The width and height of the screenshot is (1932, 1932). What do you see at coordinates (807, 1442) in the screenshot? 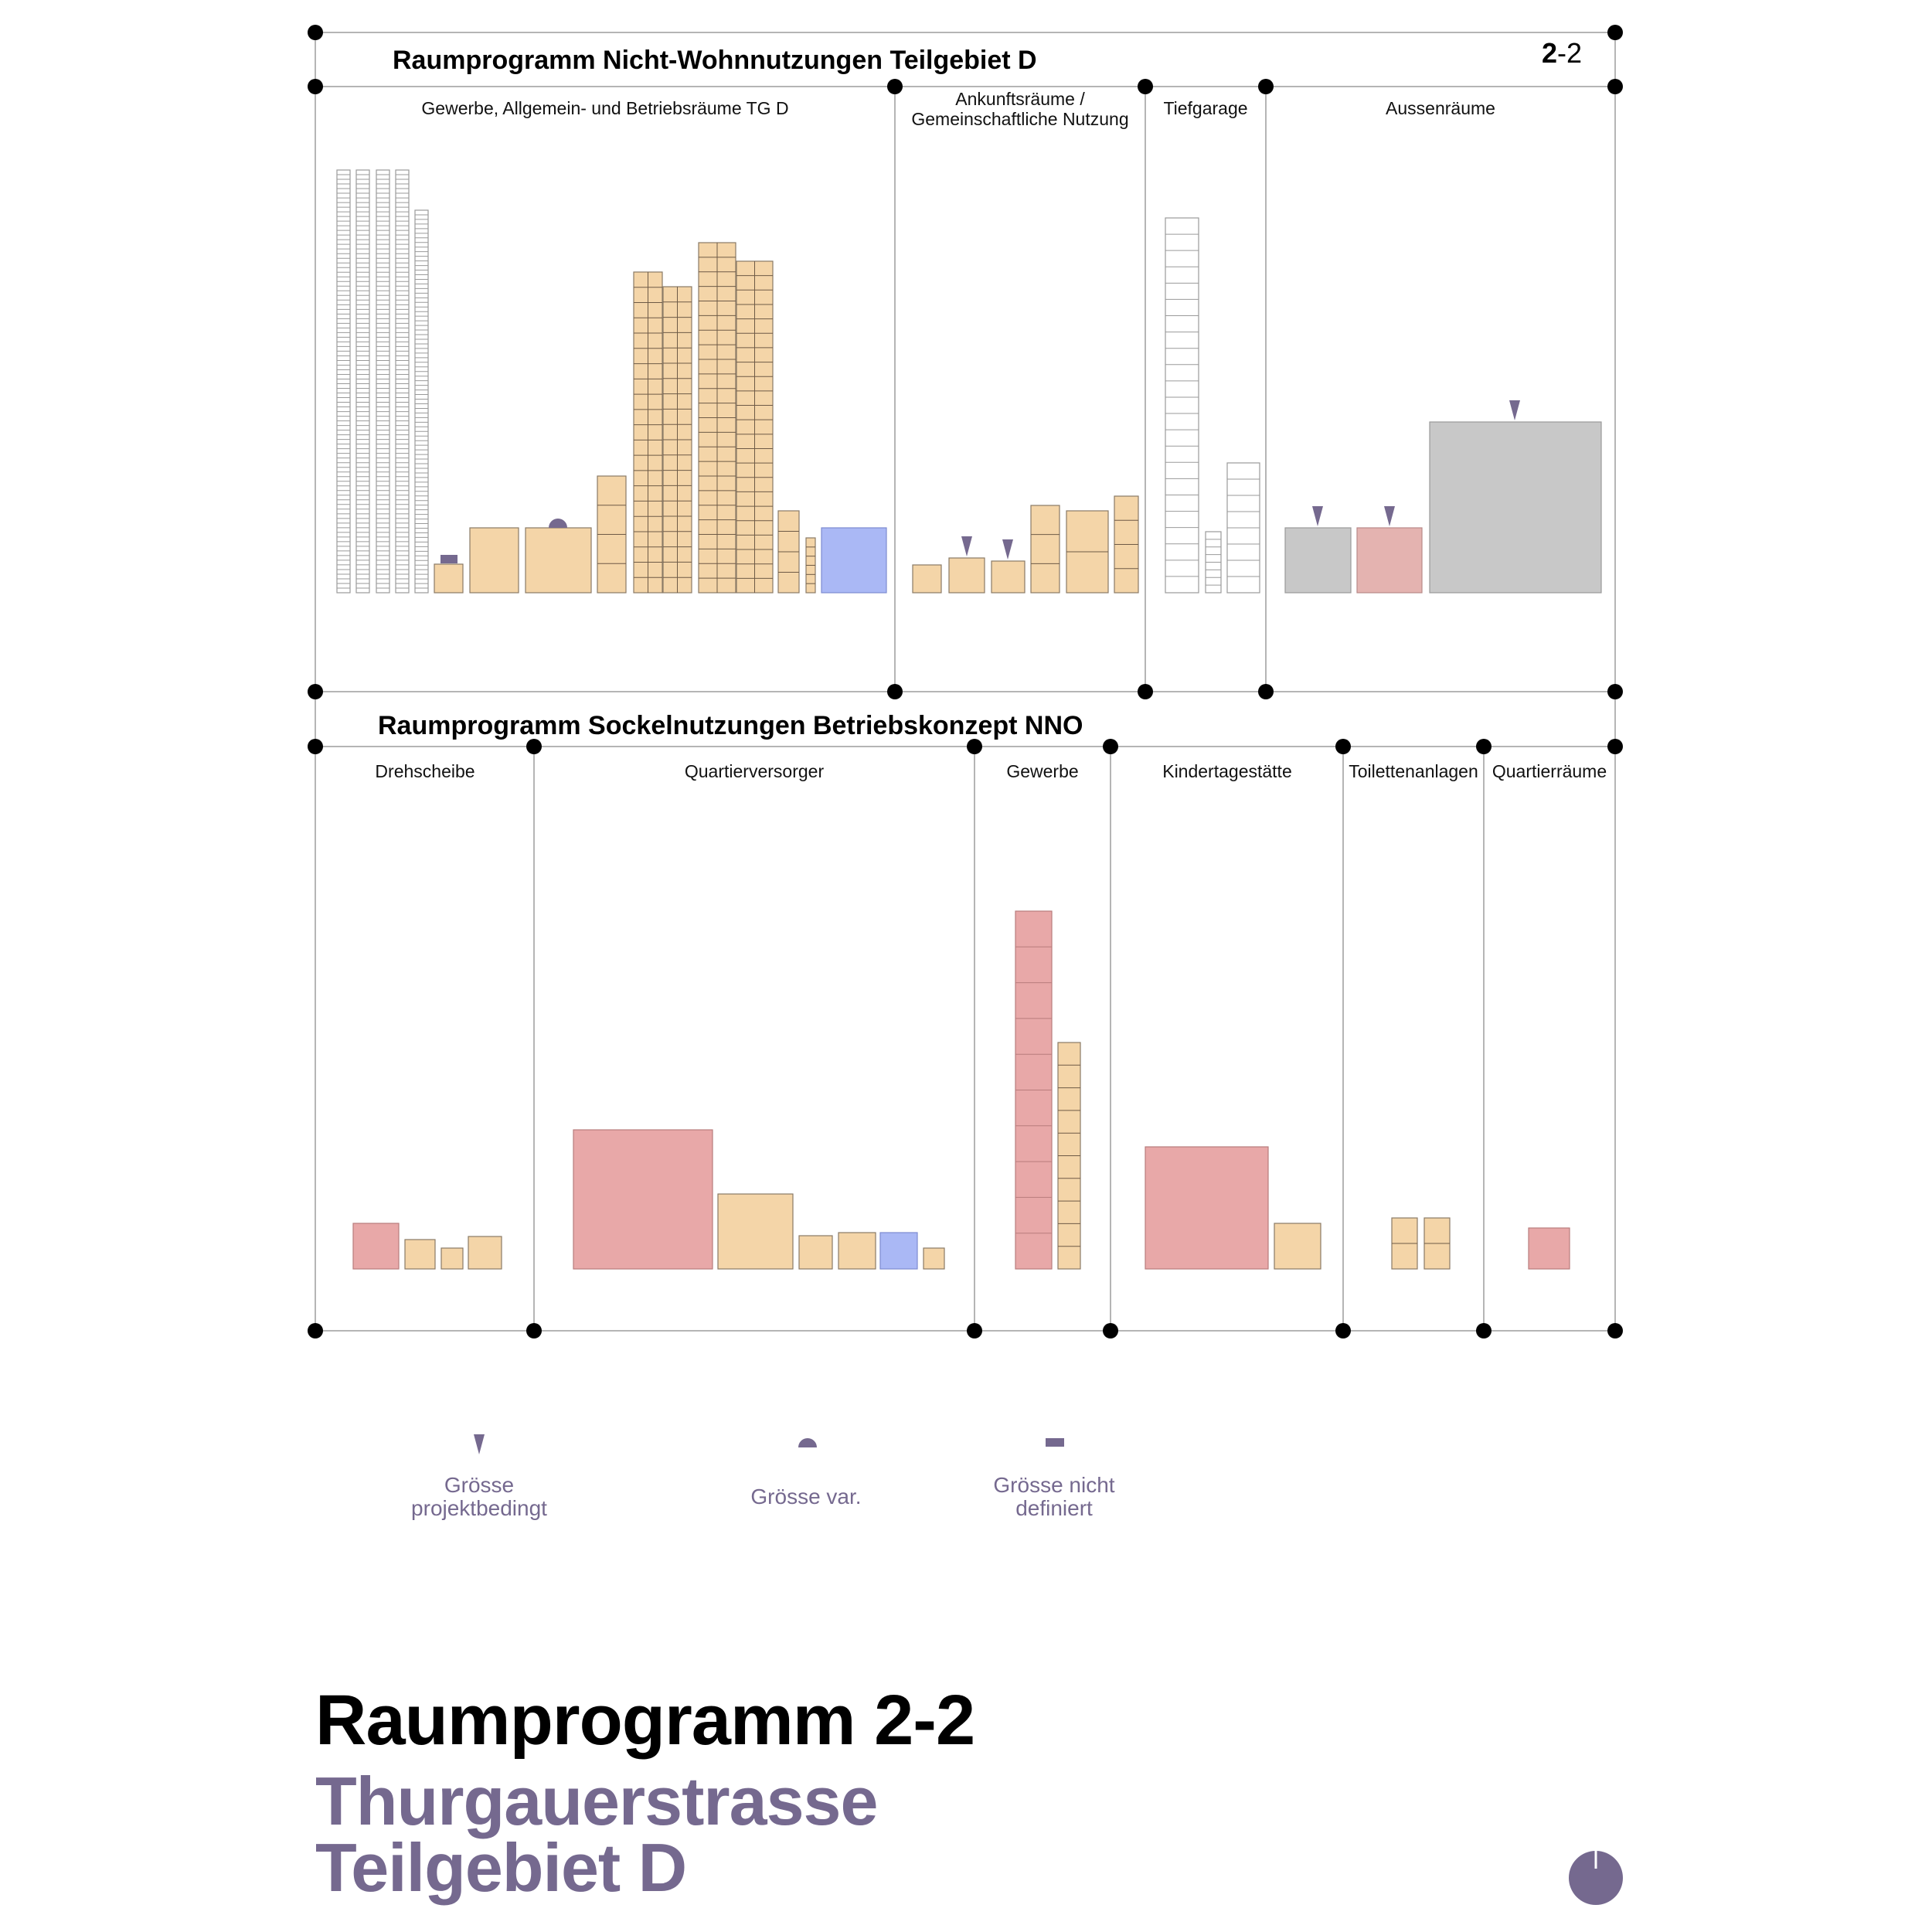
I see `legend-semicircle-icon` at bounding box center [807, 1442].